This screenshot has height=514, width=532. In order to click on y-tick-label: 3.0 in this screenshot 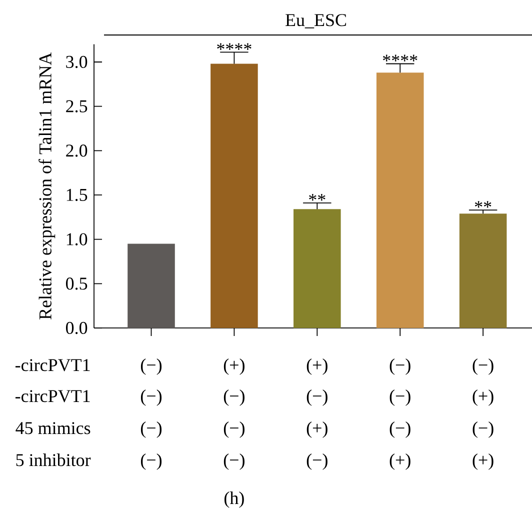, I will do `click(77, 62)`.